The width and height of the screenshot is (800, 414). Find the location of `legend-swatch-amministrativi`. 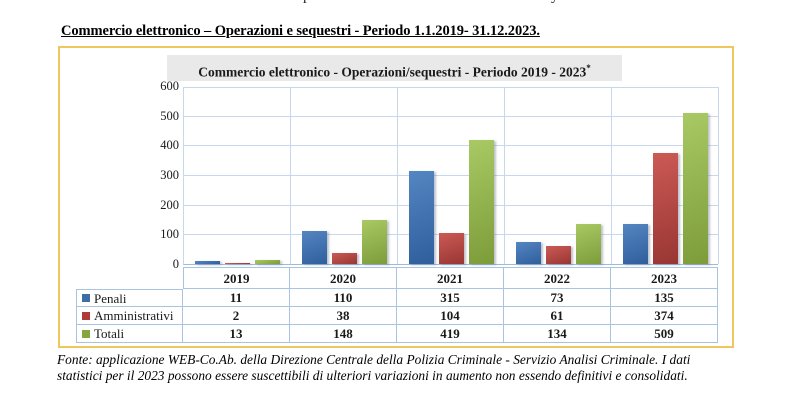

legend-swatch-amministrativi is located at coordinates (86, 315).